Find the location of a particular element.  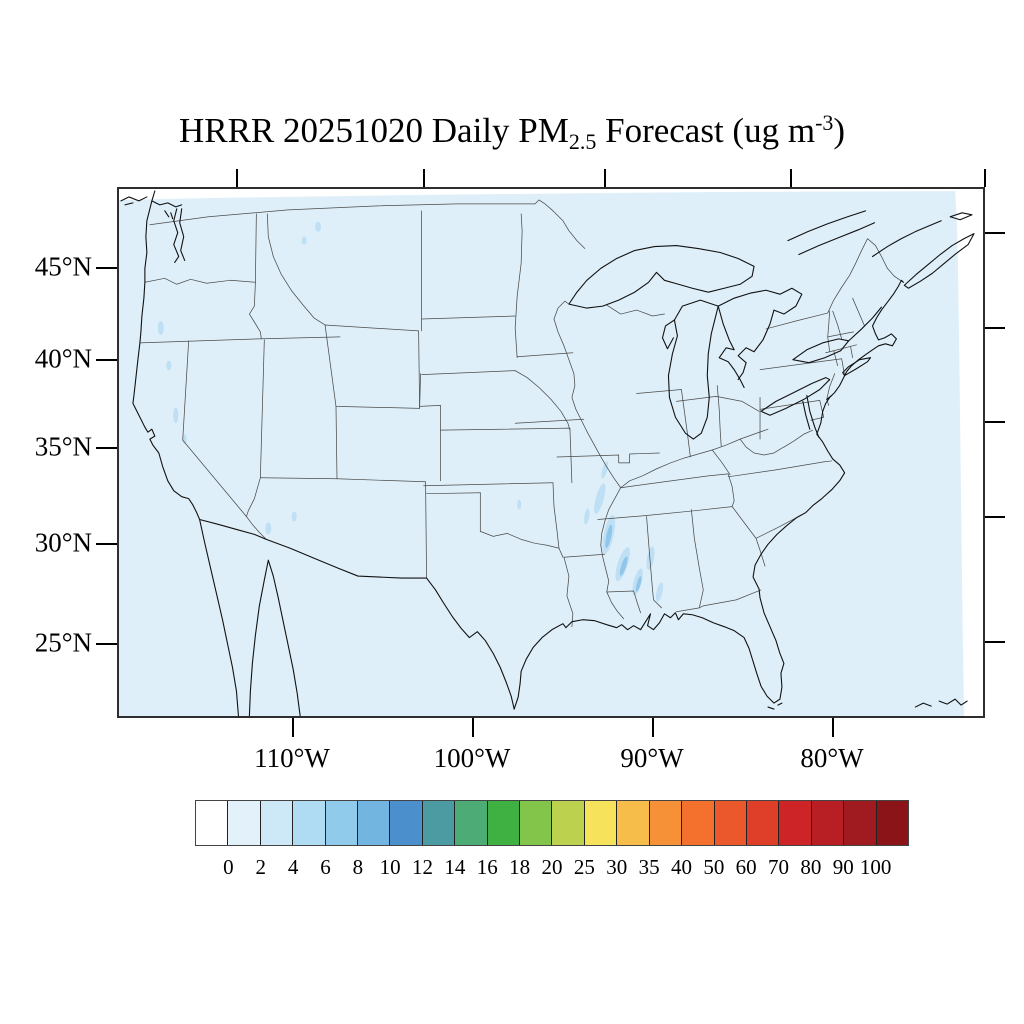

colorbar-tick-label: 16 is located at coordinates (487, 867).